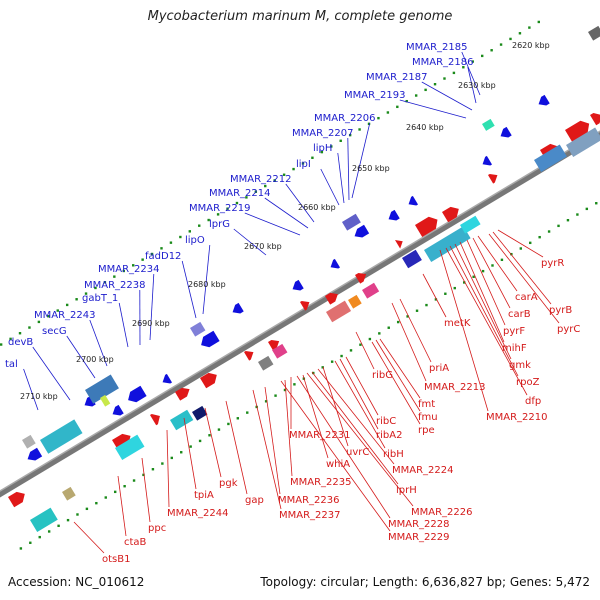 Image resolution: width=600 pixels, height=600 pixels. I want to click on gene-label-forward: MMAR_2210, so click(517, 417).